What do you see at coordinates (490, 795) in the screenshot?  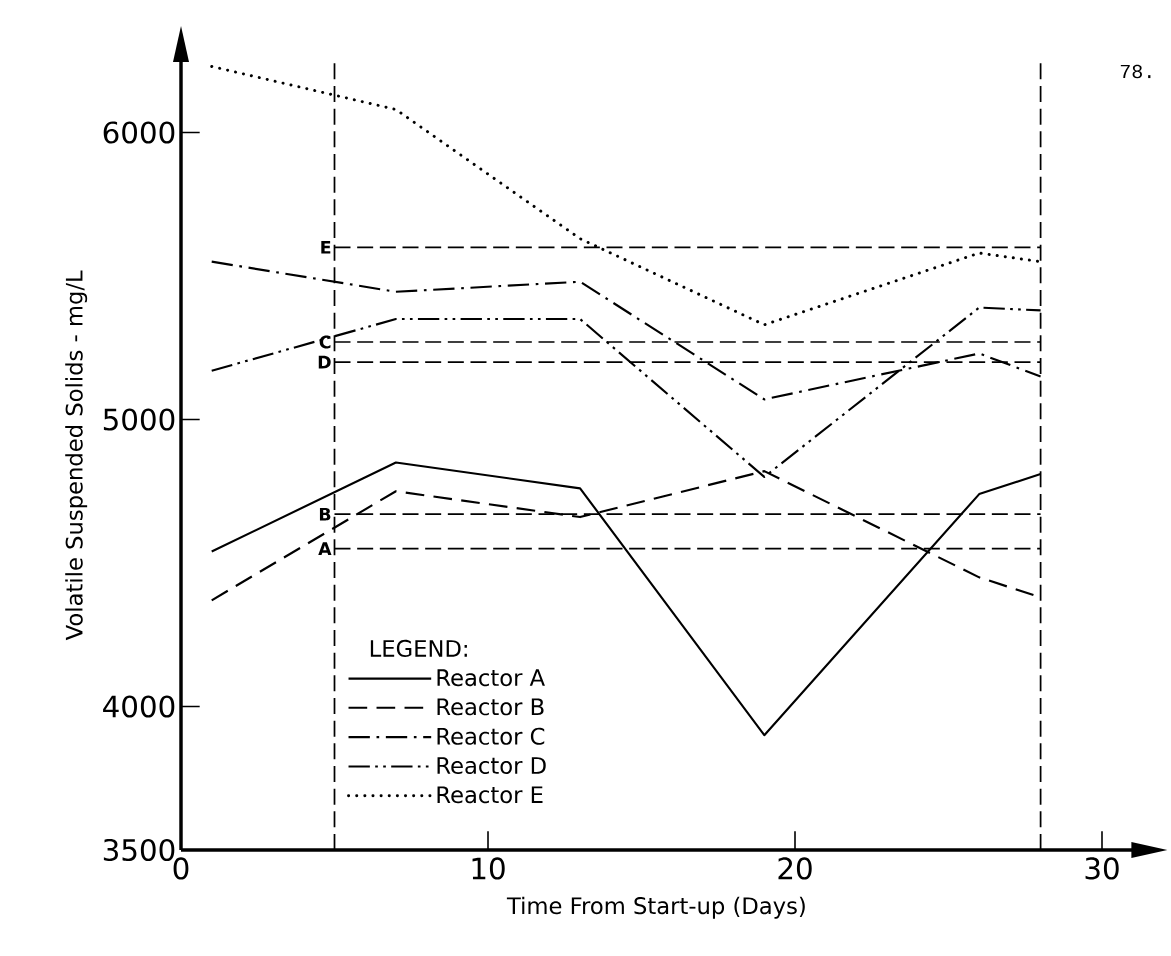 I see `legend-label: Reactor E` at bounding box center [490, 795].